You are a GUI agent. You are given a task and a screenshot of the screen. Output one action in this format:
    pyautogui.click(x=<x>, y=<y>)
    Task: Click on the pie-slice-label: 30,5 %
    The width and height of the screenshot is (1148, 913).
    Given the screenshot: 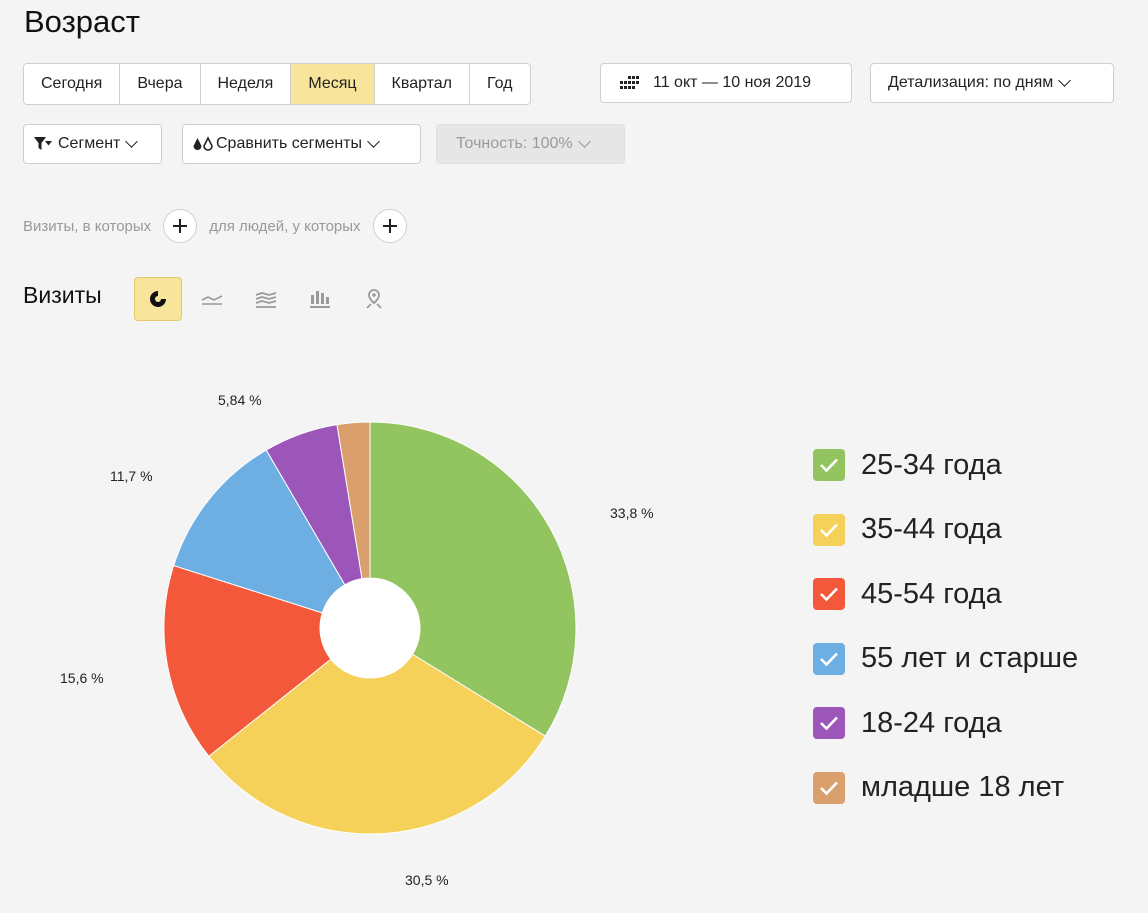 What is the action you would take?
    pyautogui.click(x=427, y=880)
    